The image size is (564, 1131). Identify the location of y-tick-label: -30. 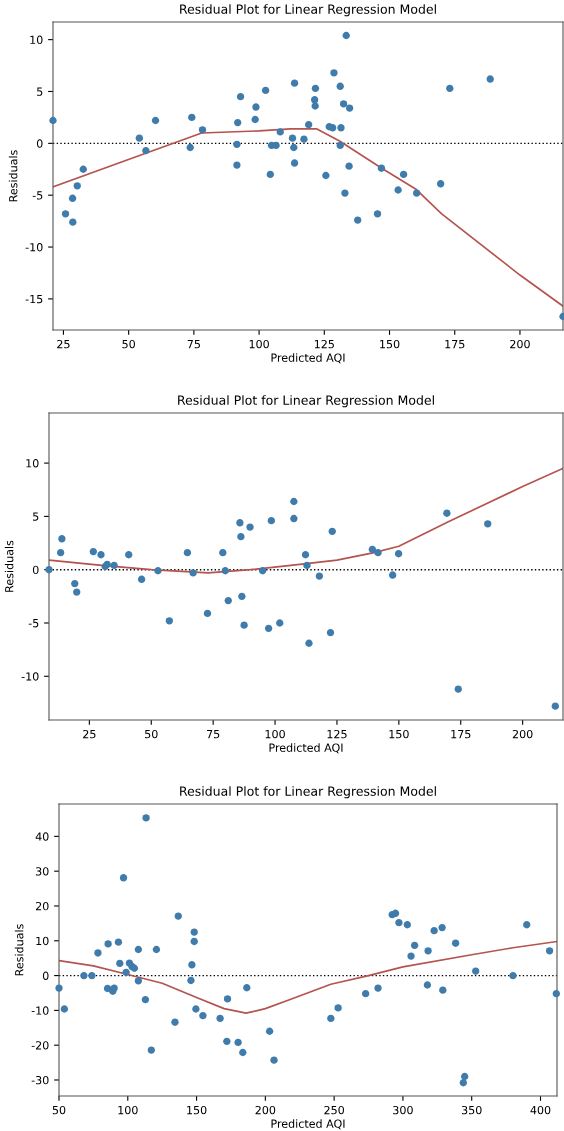
(40, 1080).